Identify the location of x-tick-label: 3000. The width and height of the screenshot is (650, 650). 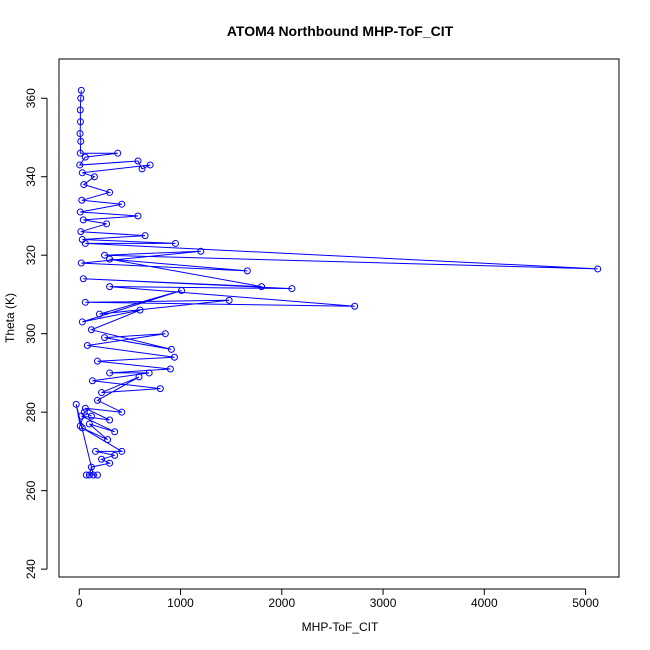
(383, 603).